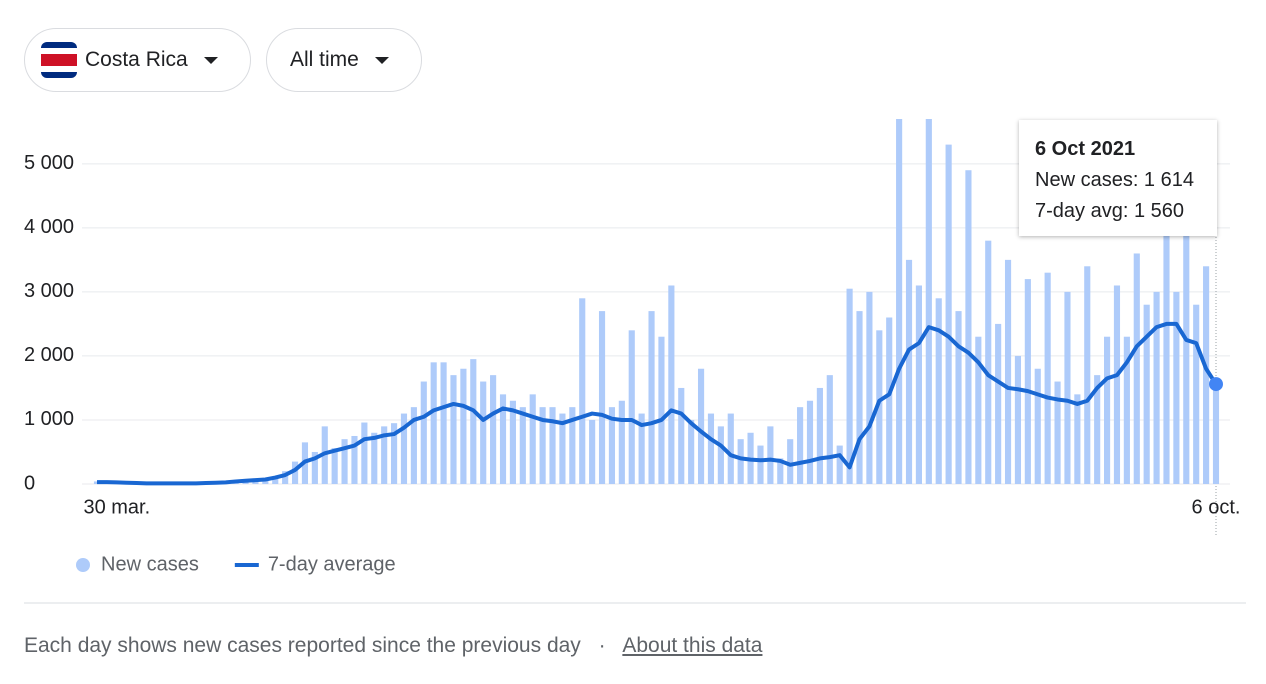  What do you see at coordinates (692, 645) in the screenshot?
I see `about-link: About this data` at bounding box center [692, 645].